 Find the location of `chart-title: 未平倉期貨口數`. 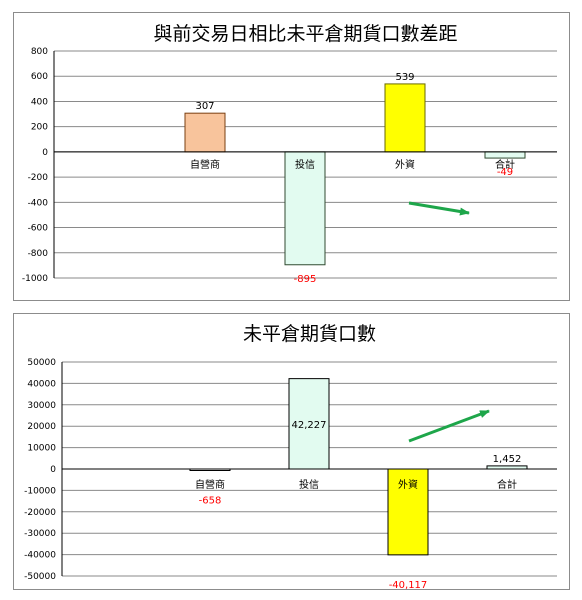

chart-title: 未平倉期貨口數 is located at coordinates (309, 334).